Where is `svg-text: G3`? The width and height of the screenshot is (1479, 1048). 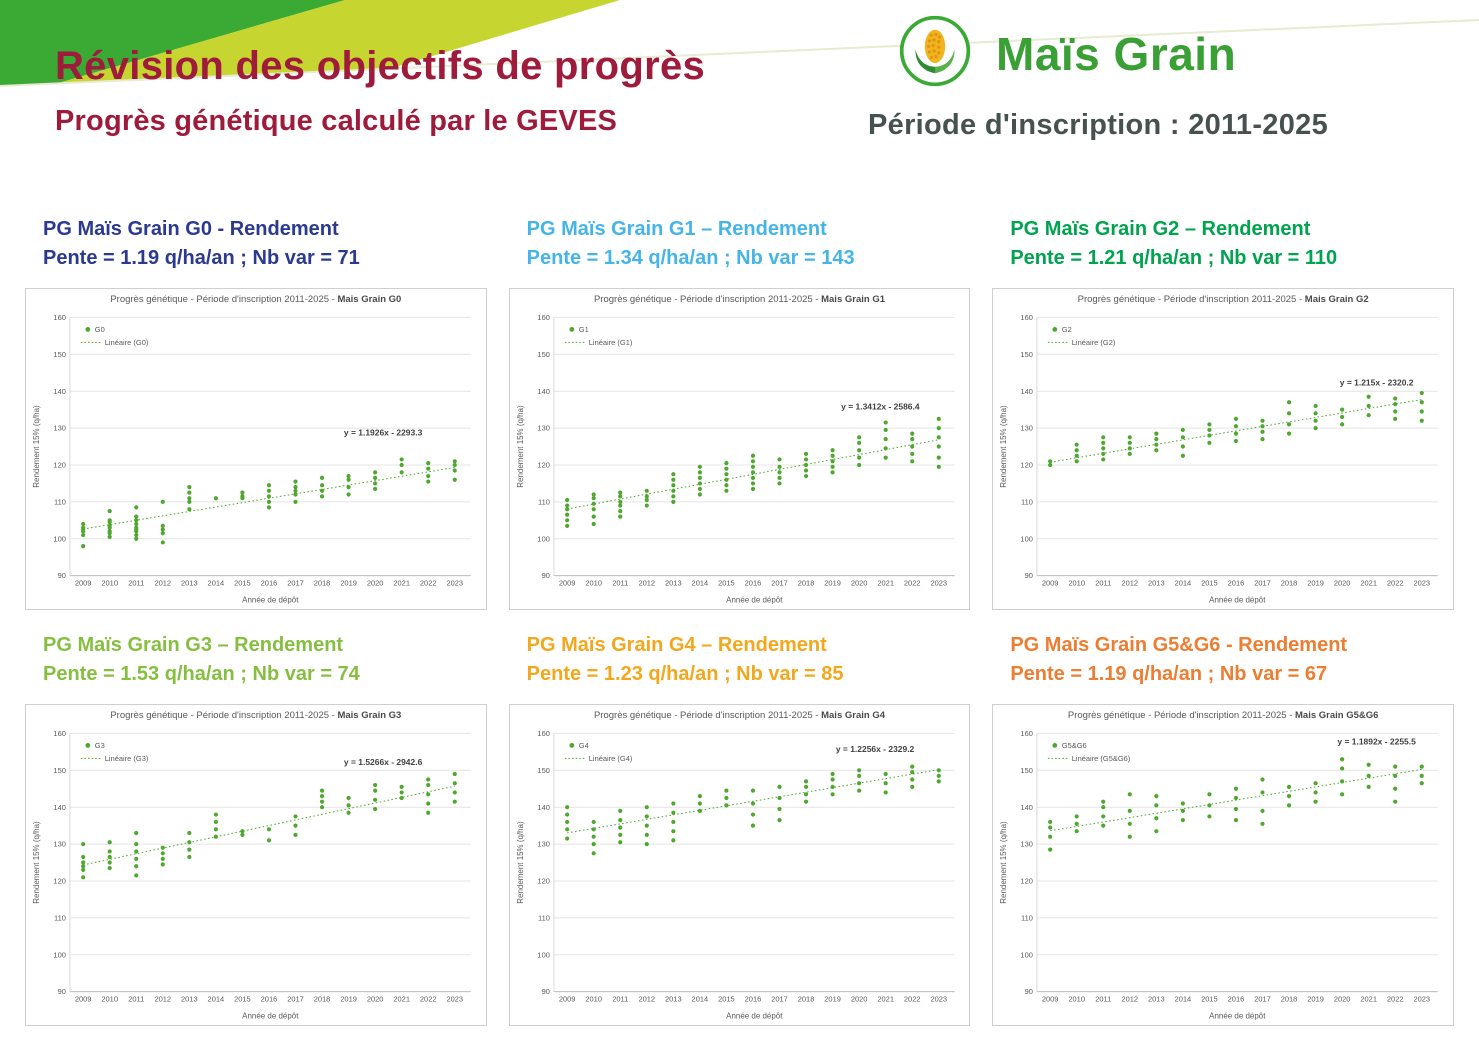 svg-text: G3 is located at coordinates (100, 745).